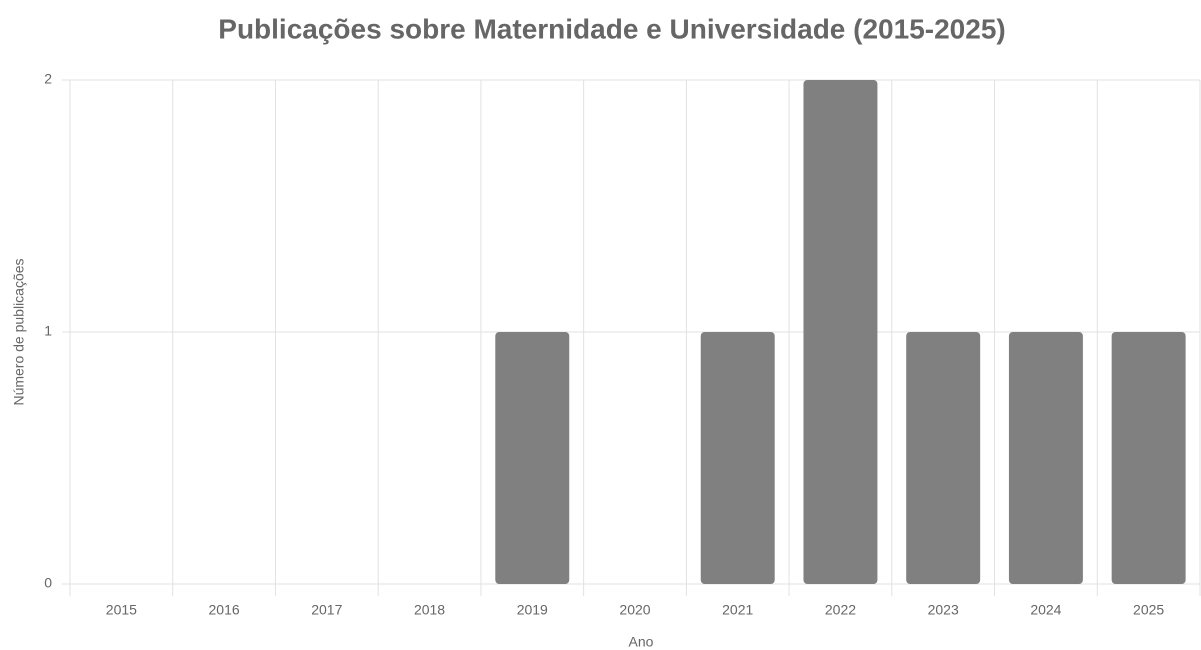 The width and height of the screenshot is (1201, 650). What do you see at coordinates (48, 331) in the screenshot?
I see `y-tick-label: 1` at bounding box center [48, 331].